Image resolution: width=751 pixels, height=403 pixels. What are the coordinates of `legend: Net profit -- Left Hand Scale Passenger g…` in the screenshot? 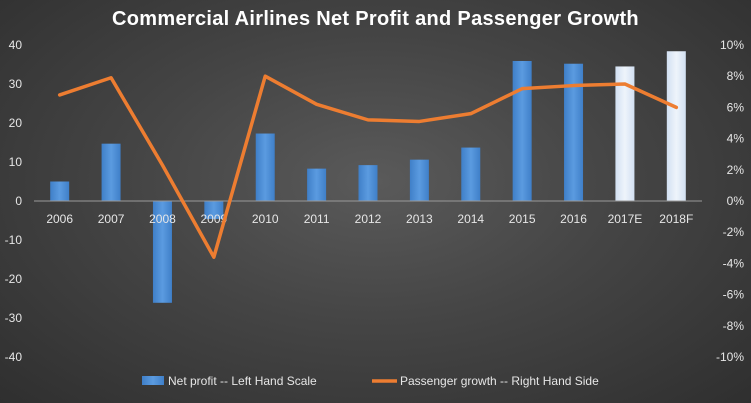 It's located at (370, 381).